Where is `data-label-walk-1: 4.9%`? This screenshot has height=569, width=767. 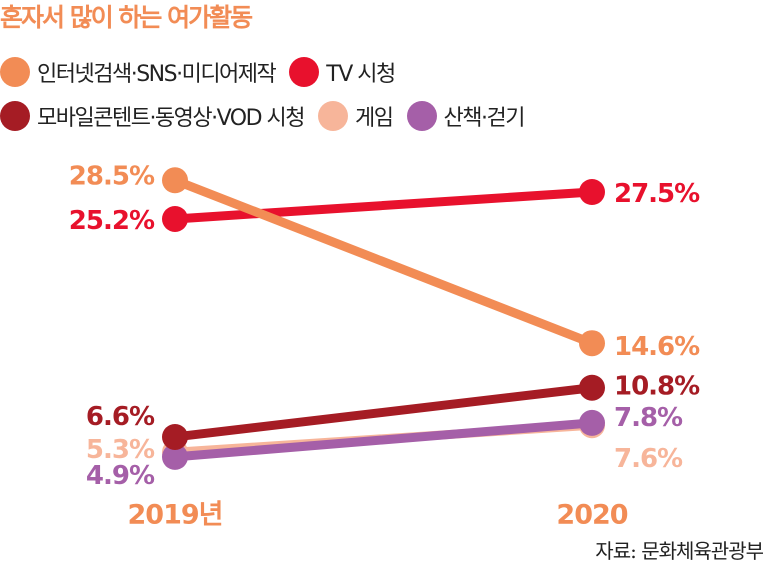 data-label-walk-1: 4.9% is located at coordinates (120, 476).